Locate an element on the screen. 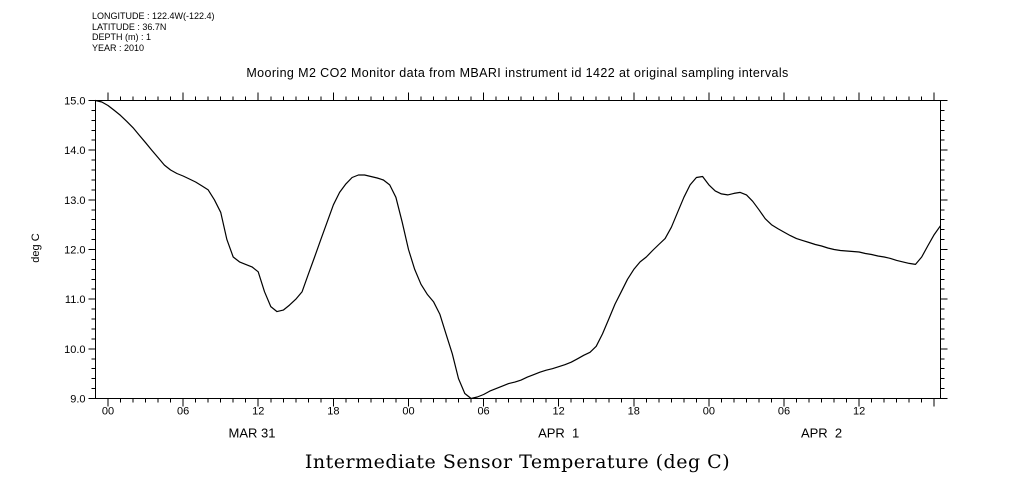 The image size is (1009, 504). date-label: MAR 31 is located at coordinates (251, 433).